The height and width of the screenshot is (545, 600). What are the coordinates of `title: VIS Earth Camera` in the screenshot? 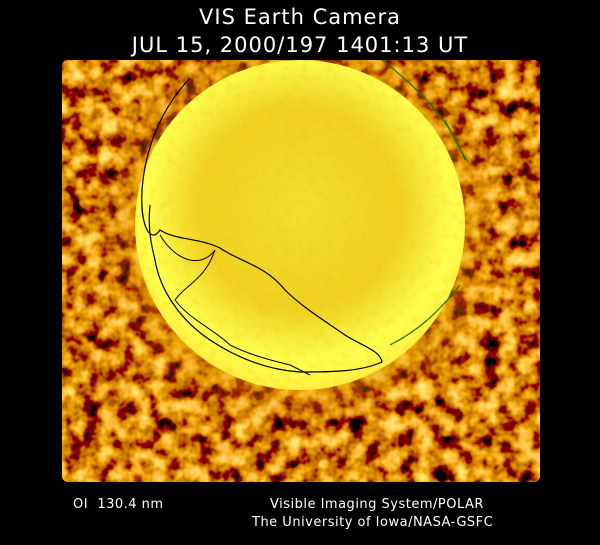 It's located at (300, 17).